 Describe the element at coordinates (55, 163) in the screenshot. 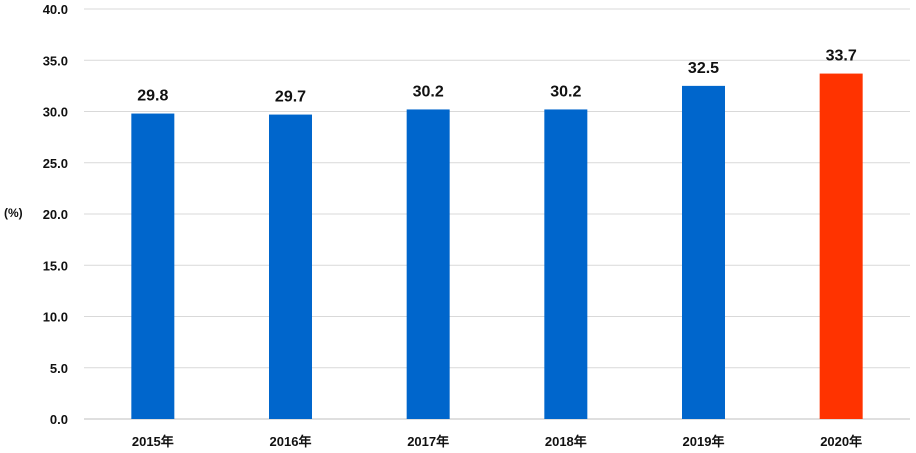

I see `y-tick-label: 25.0` at that location.